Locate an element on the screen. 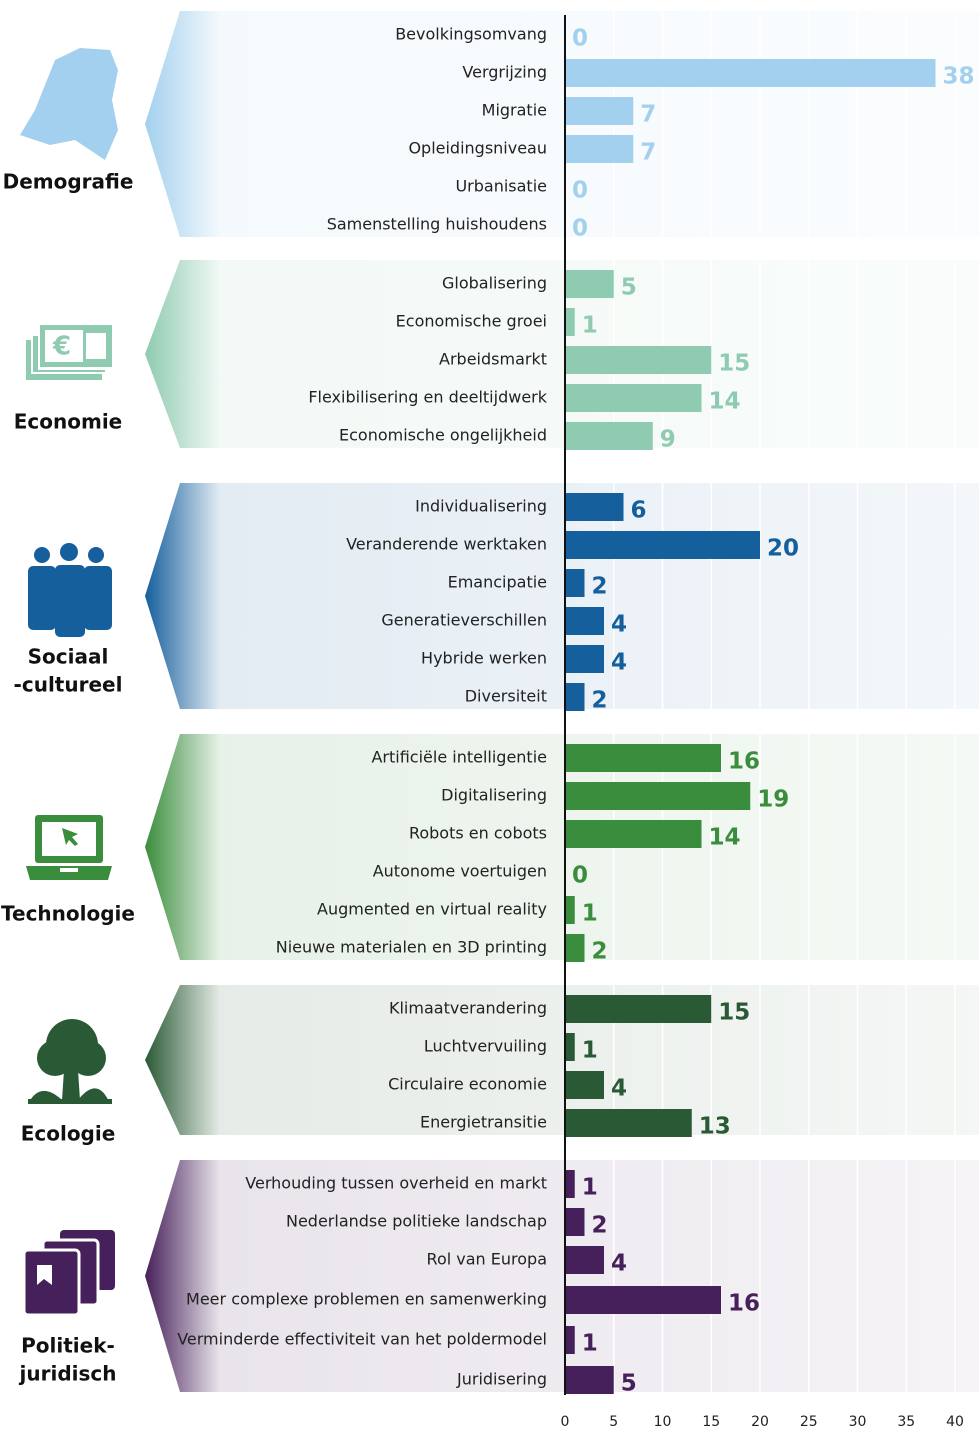 The width and height of the screenshot is (979, 1431). category-label: Verhouding tussen overheid en markt is located at coordinates (396, 1183).